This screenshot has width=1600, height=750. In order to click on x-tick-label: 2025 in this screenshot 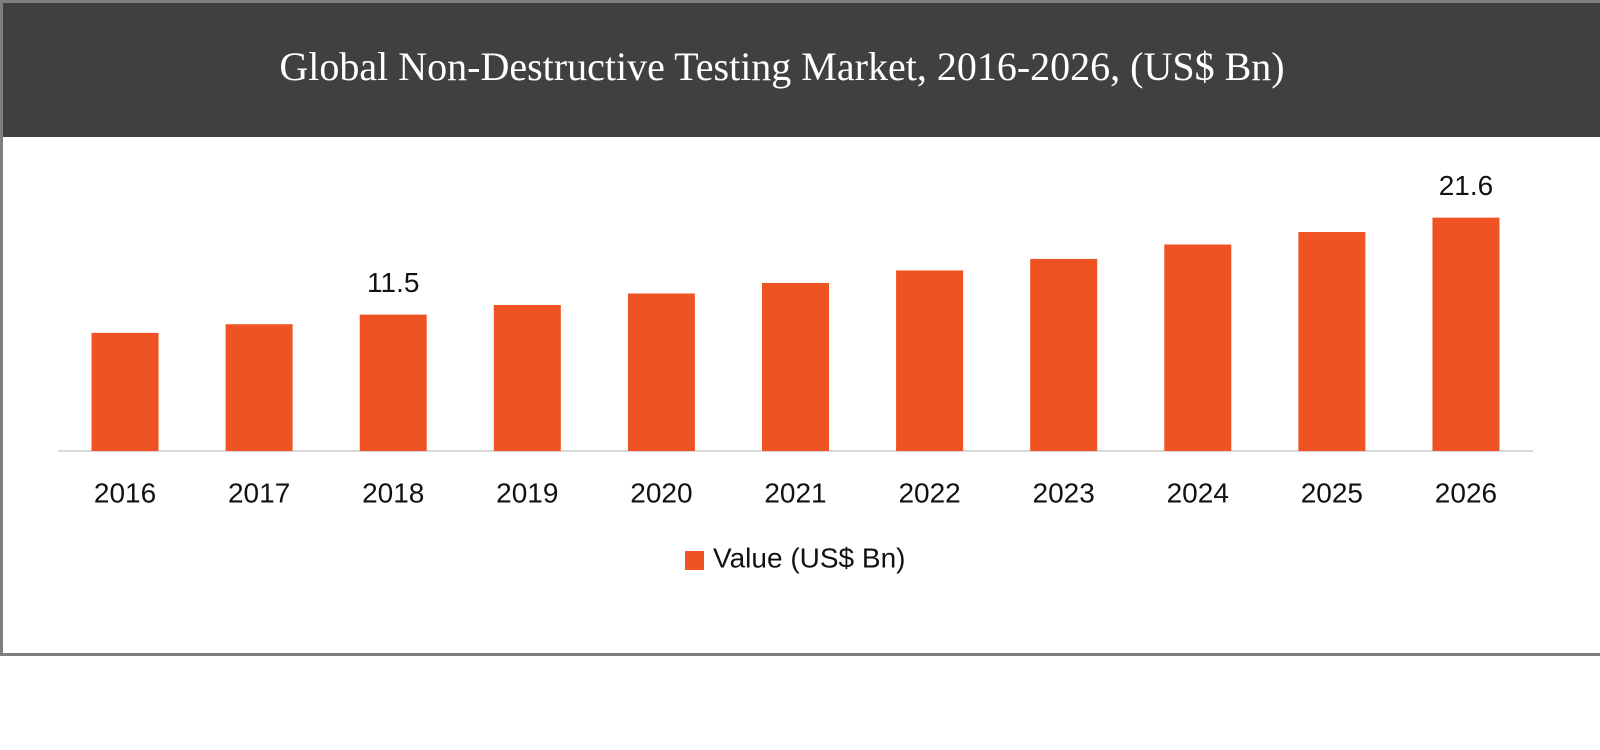, I will do `click(1332, 492)`.